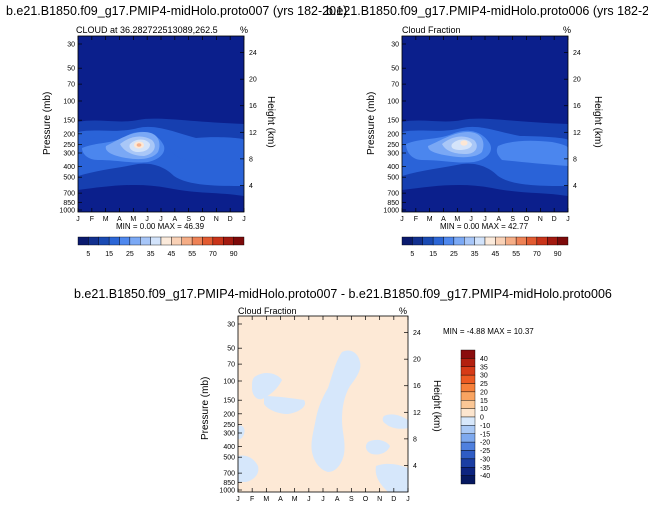 Image resolution: width=648 pixels, height=508 pixels. What do you see at coordinates (213, 254) in the screenshot?
I see `colorbar-label: 70` at bounding box center [213, 254].